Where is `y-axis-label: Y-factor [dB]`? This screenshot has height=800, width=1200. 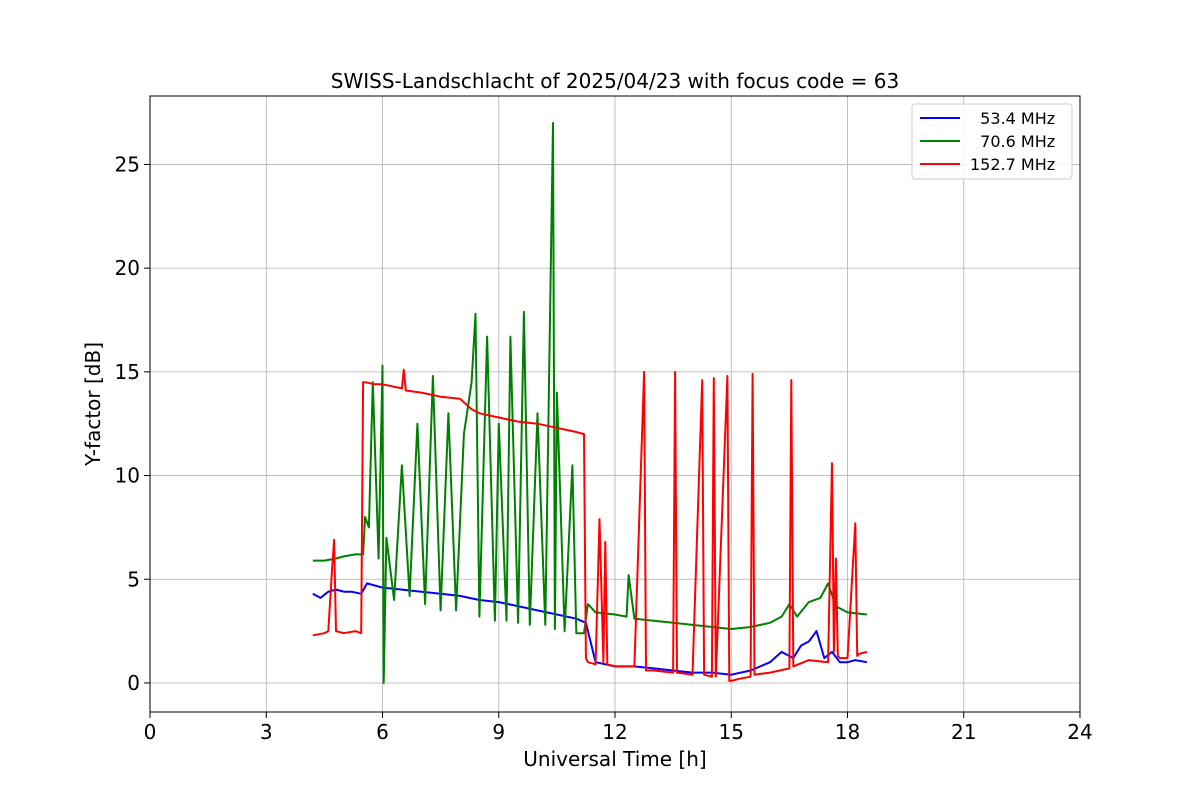
y-axis-label: Y-factor [dB] is located at coordinates (93, 404).